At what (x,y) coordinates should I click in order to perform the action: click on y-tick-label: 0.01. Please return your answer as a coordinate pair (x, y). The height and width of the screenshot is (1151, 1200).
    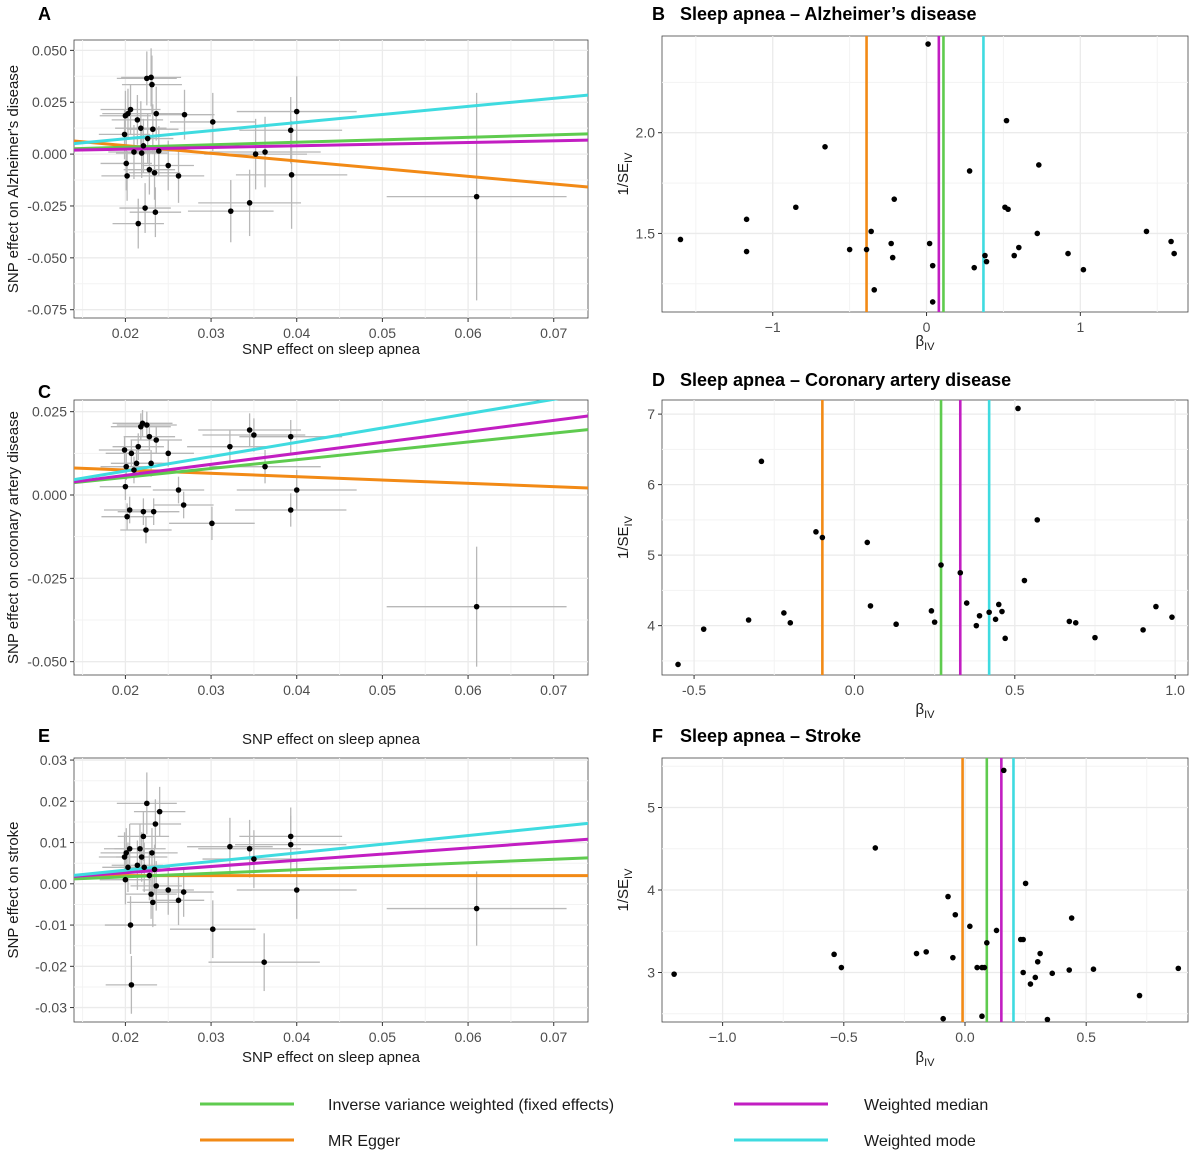
    Looking at the image, I should click on (53, 843).